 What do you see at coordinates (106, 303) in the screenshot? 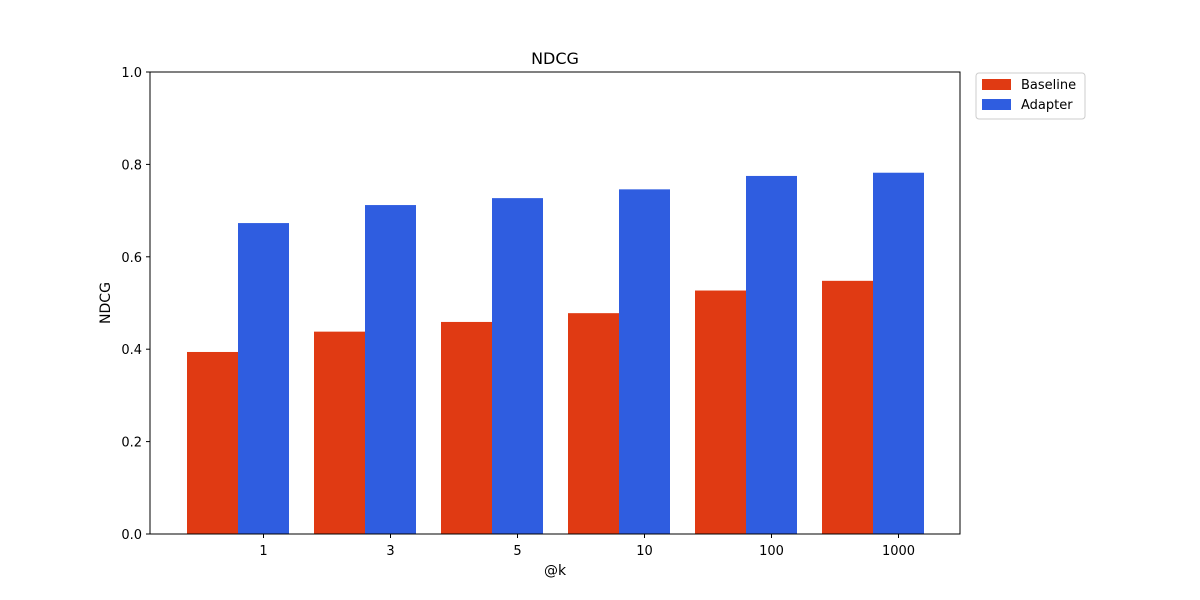
I see `y-axis-title: NDCG` at bounding box center [106, 303].